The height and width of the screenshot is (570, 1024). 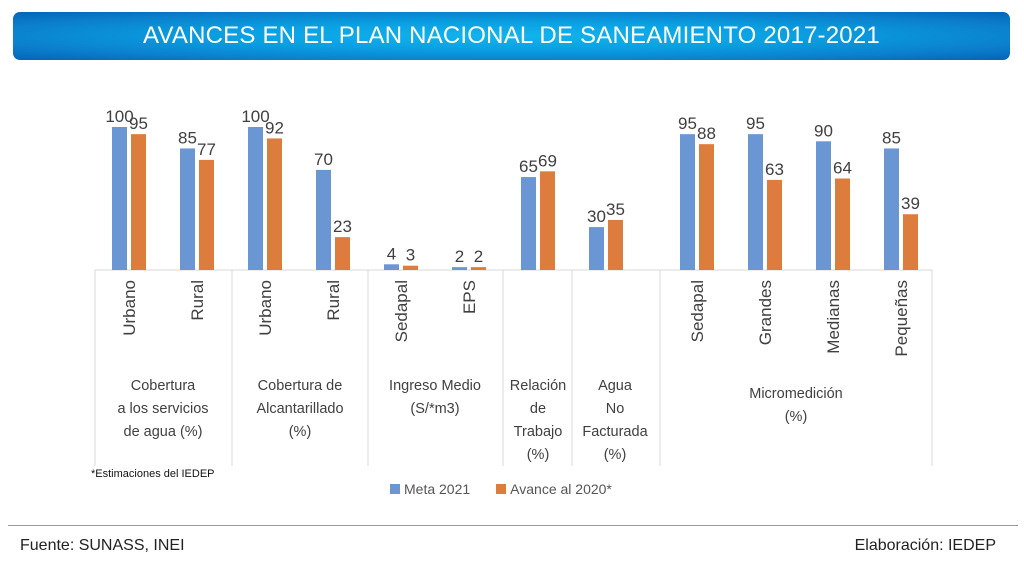 I want to click on group-label: No, so click(x=615, y=409).